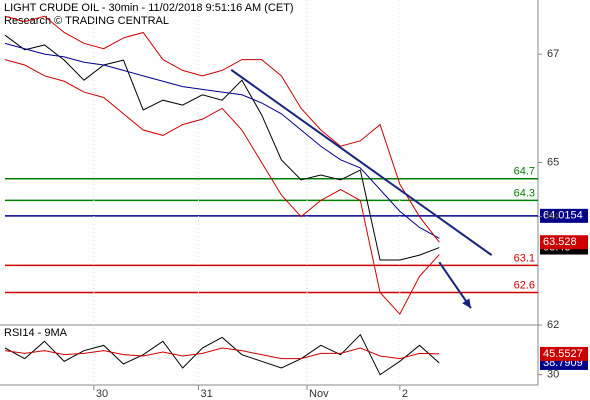  What do you see at coordinates (553, 162) in the screenshot?
I see `y-tick-label: 65` at bounding box center [553, 162].